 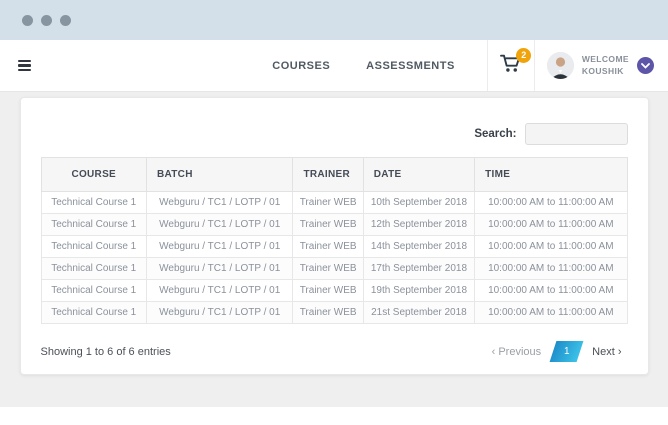 I want to click on column-header-date: DATE, so click(x=419, y=174).